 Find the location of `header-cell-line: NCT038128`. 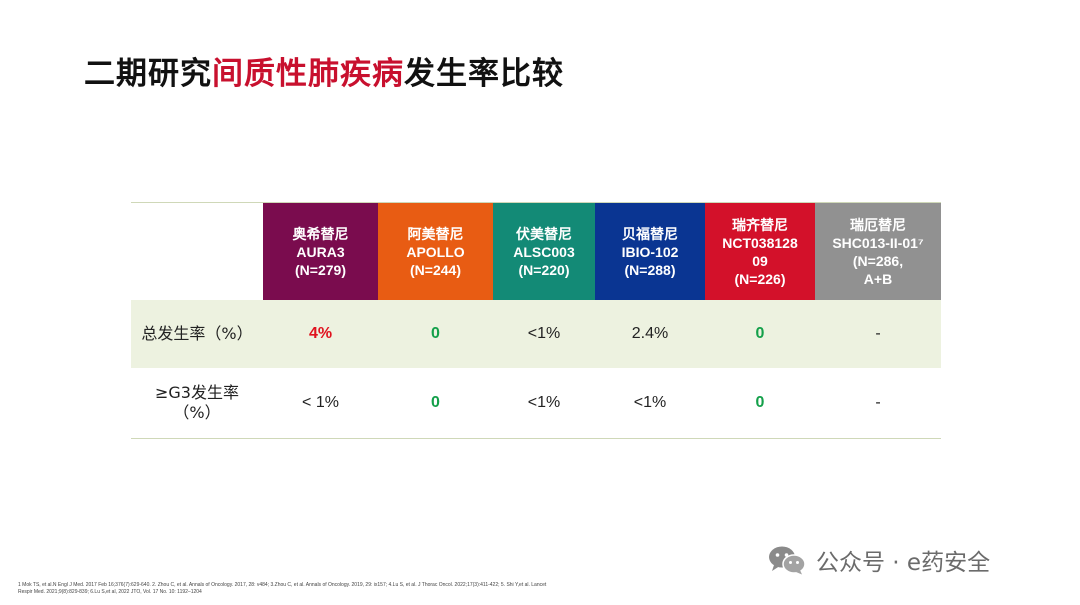

header-cell-line: NCT038128 is located at coordinates (760, 242).